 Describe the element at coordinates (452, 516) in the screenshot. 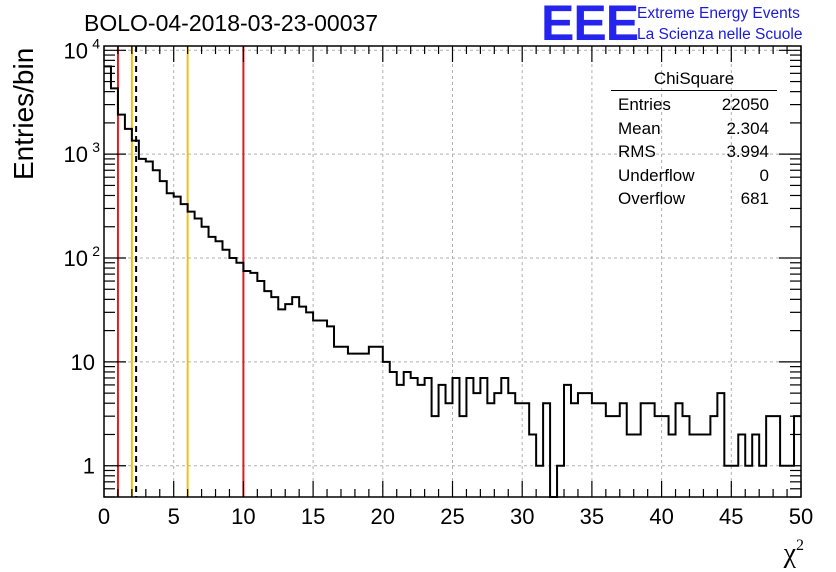

I see `x-tick-label: 25` at that location.